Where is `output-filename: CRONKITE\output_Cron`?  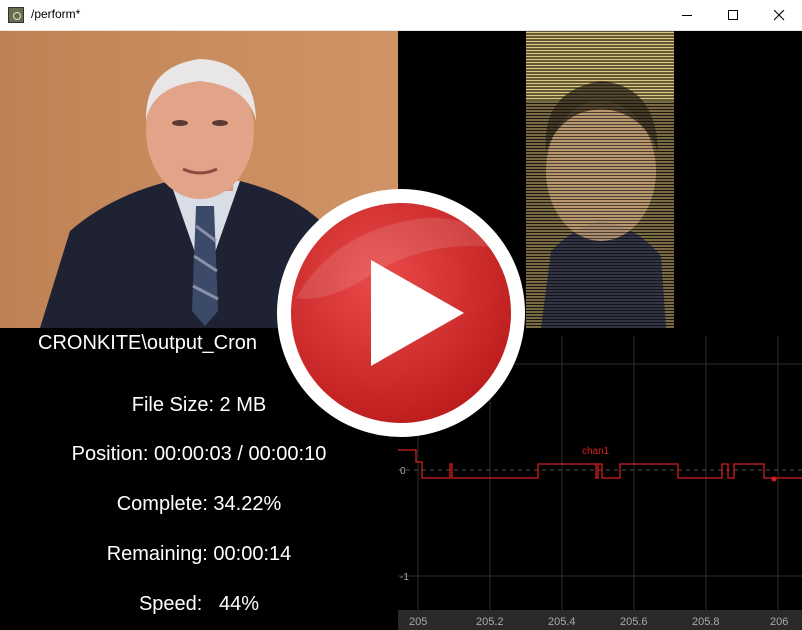 output-filename: CRONKITE\output_Cron is located at coordinates (147, 343).